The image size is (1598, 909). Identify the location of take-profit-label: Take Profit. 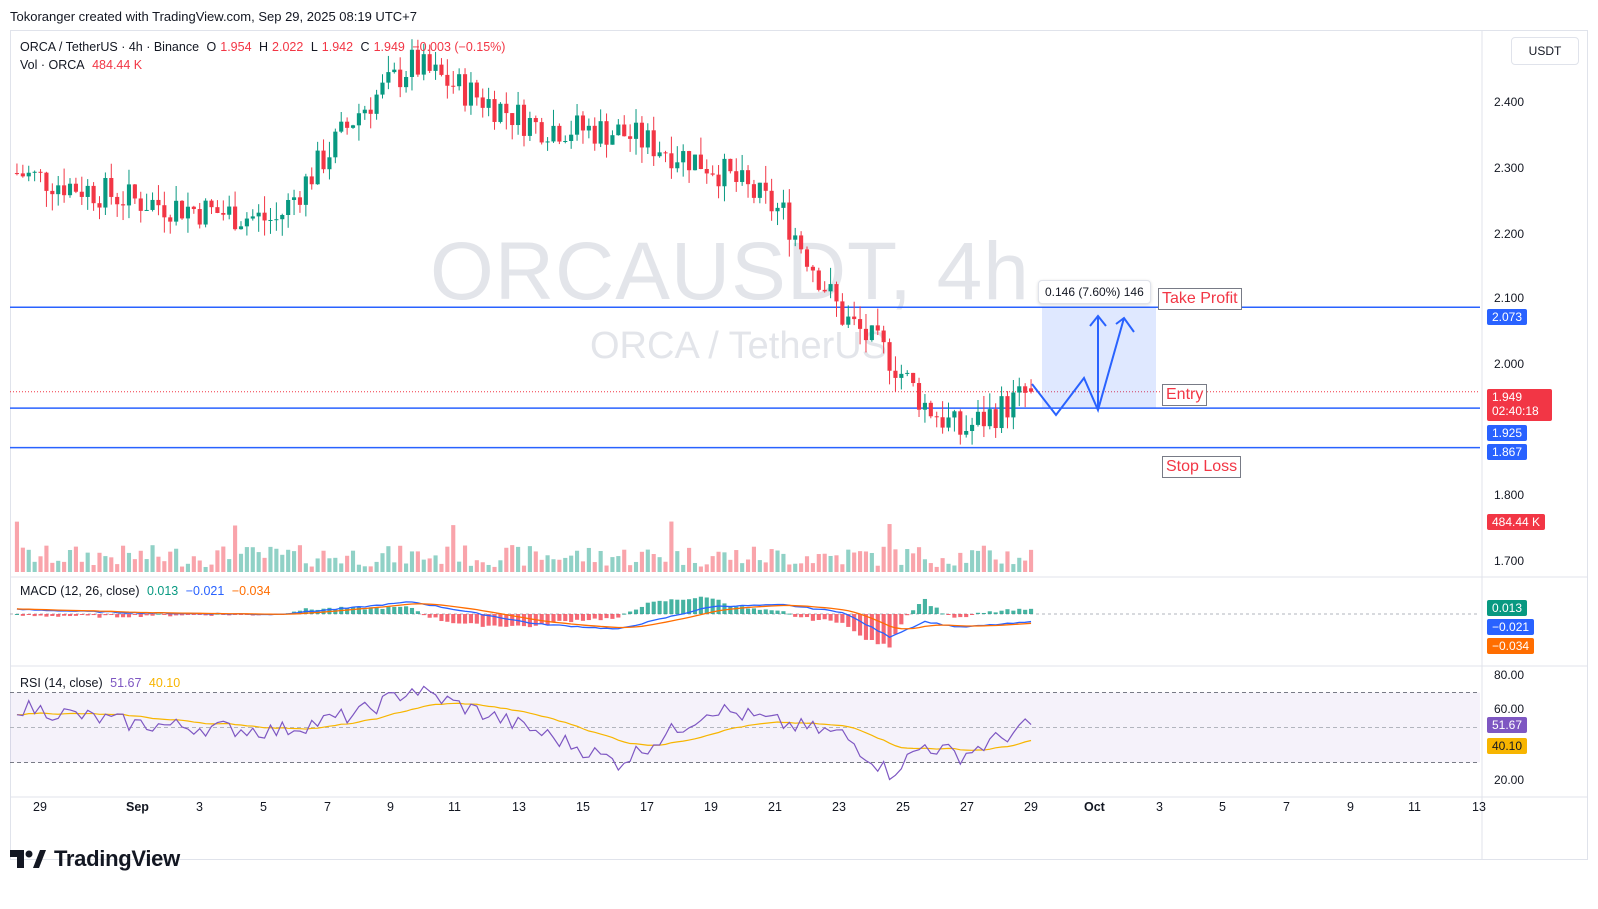
(1200, 299).